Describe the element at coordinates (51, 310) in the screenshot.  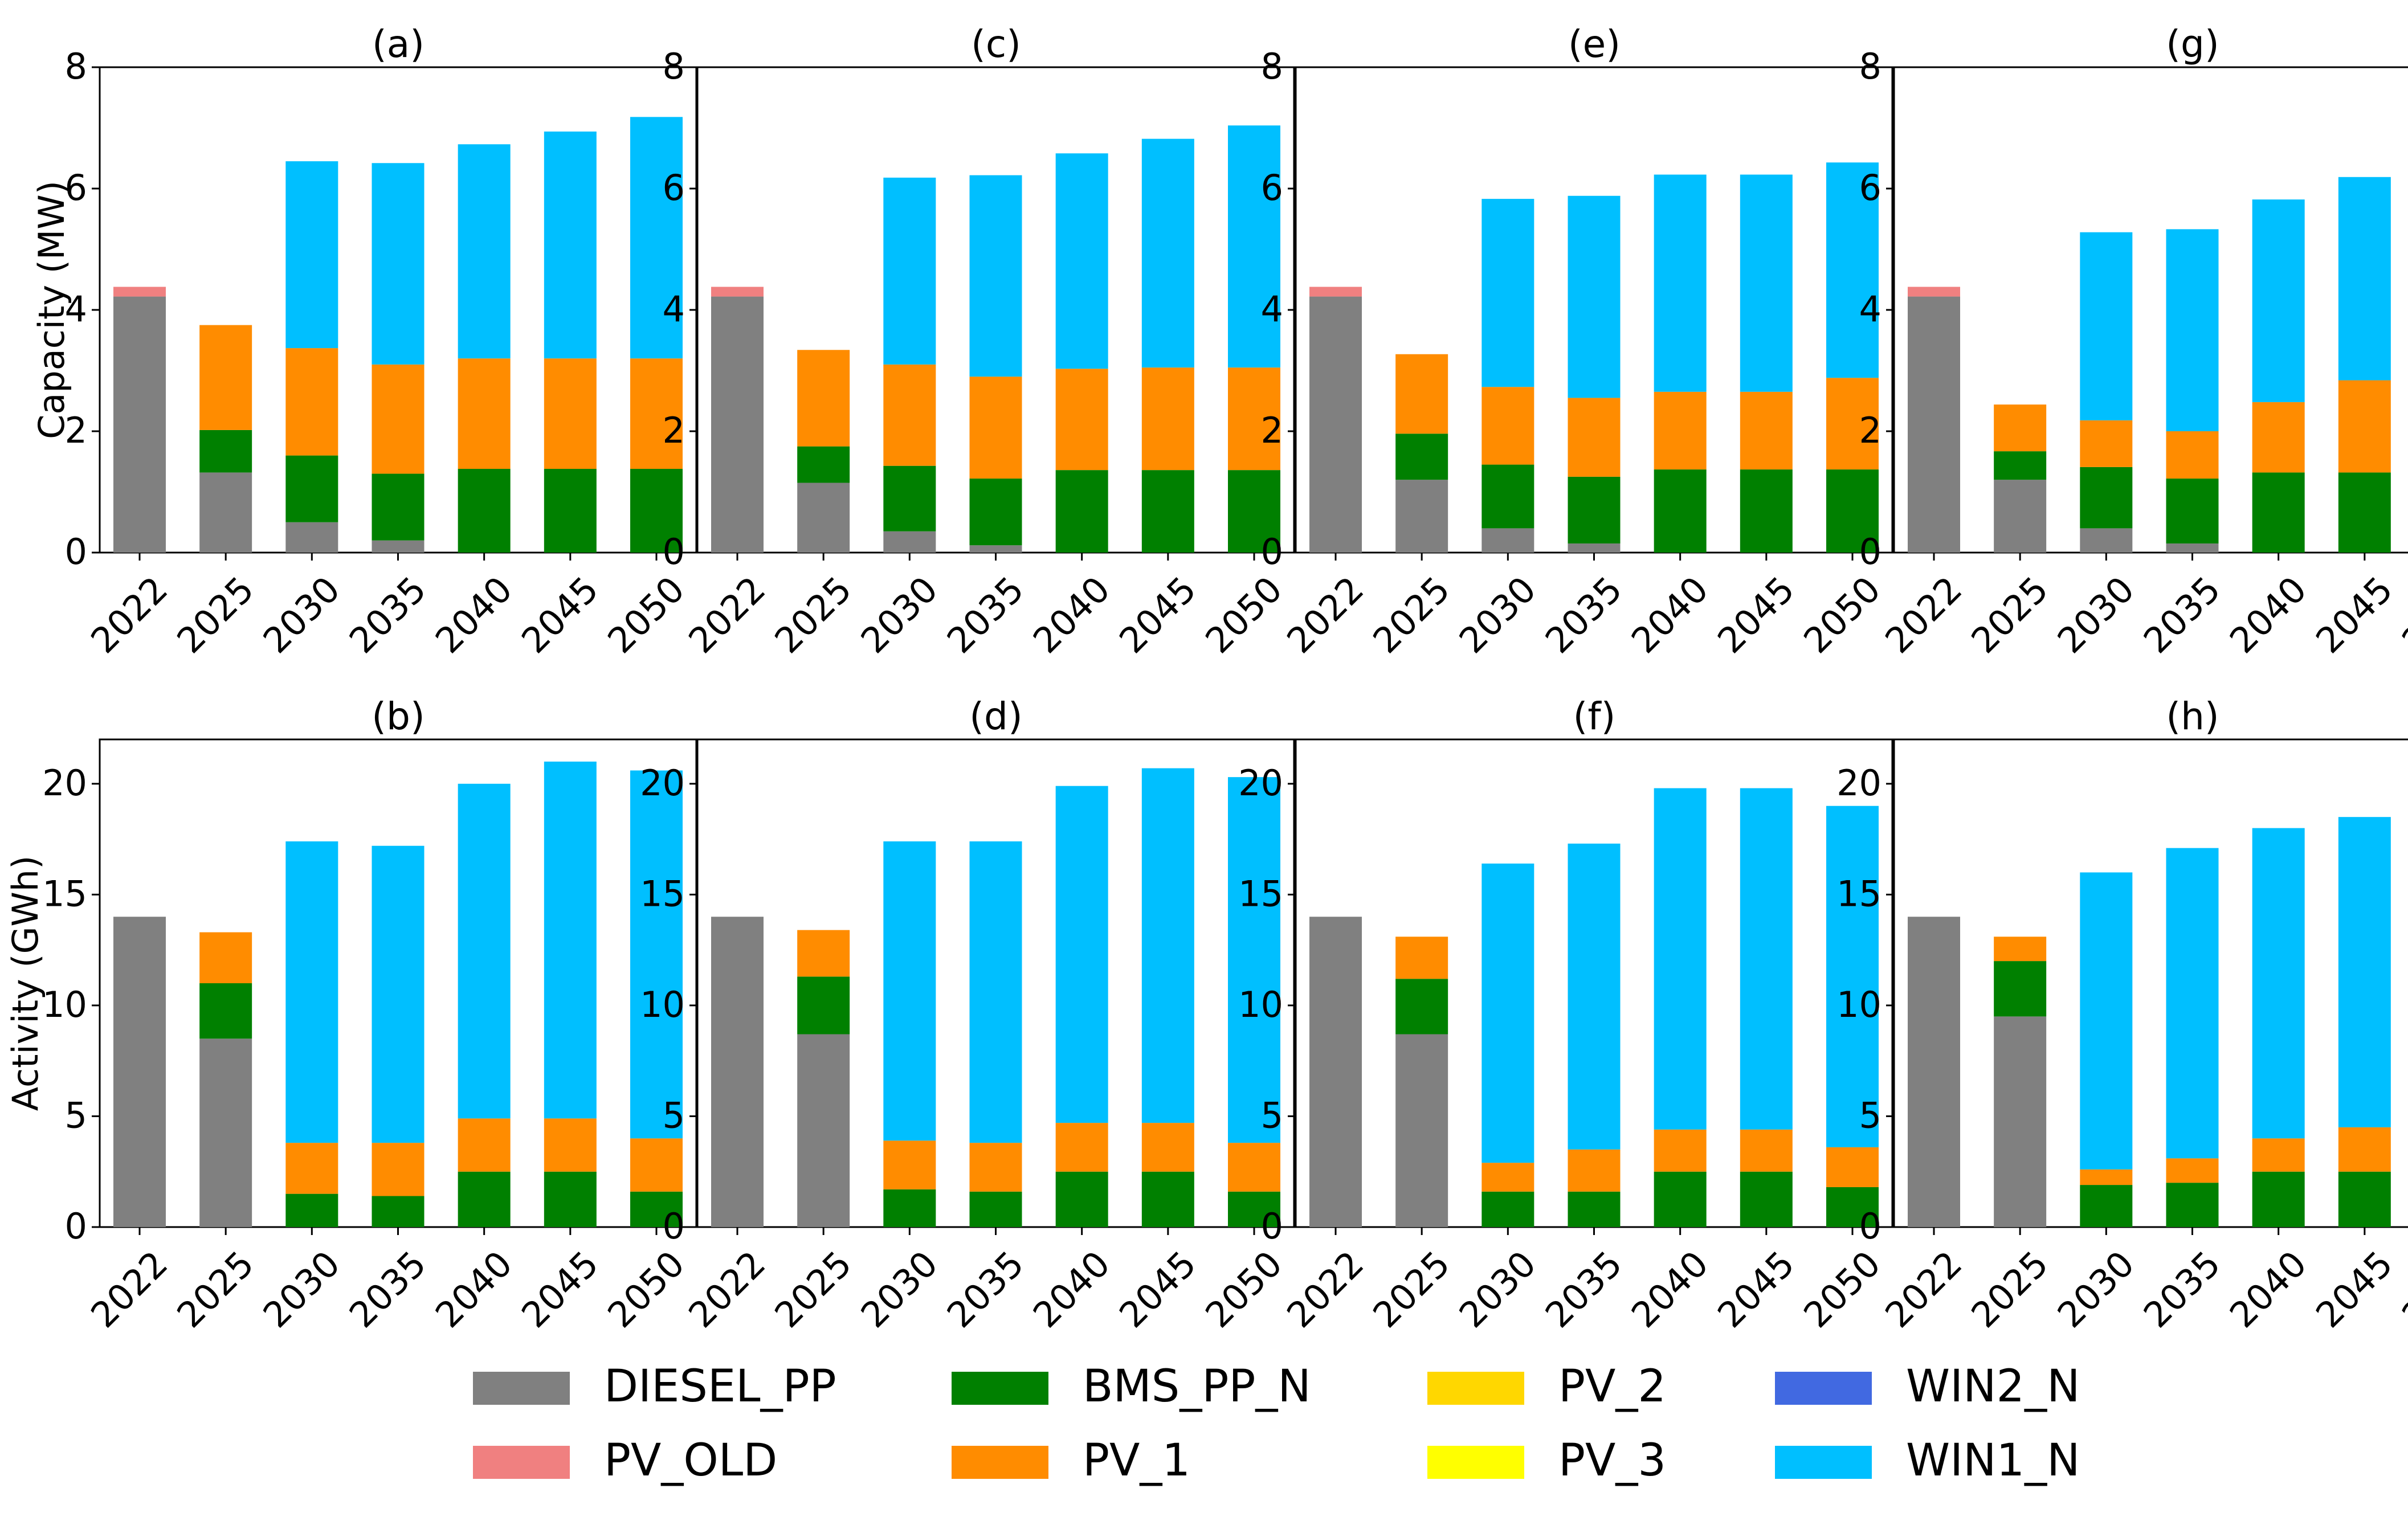
I see `y-axis-label: Capacity (MW)` at that location.